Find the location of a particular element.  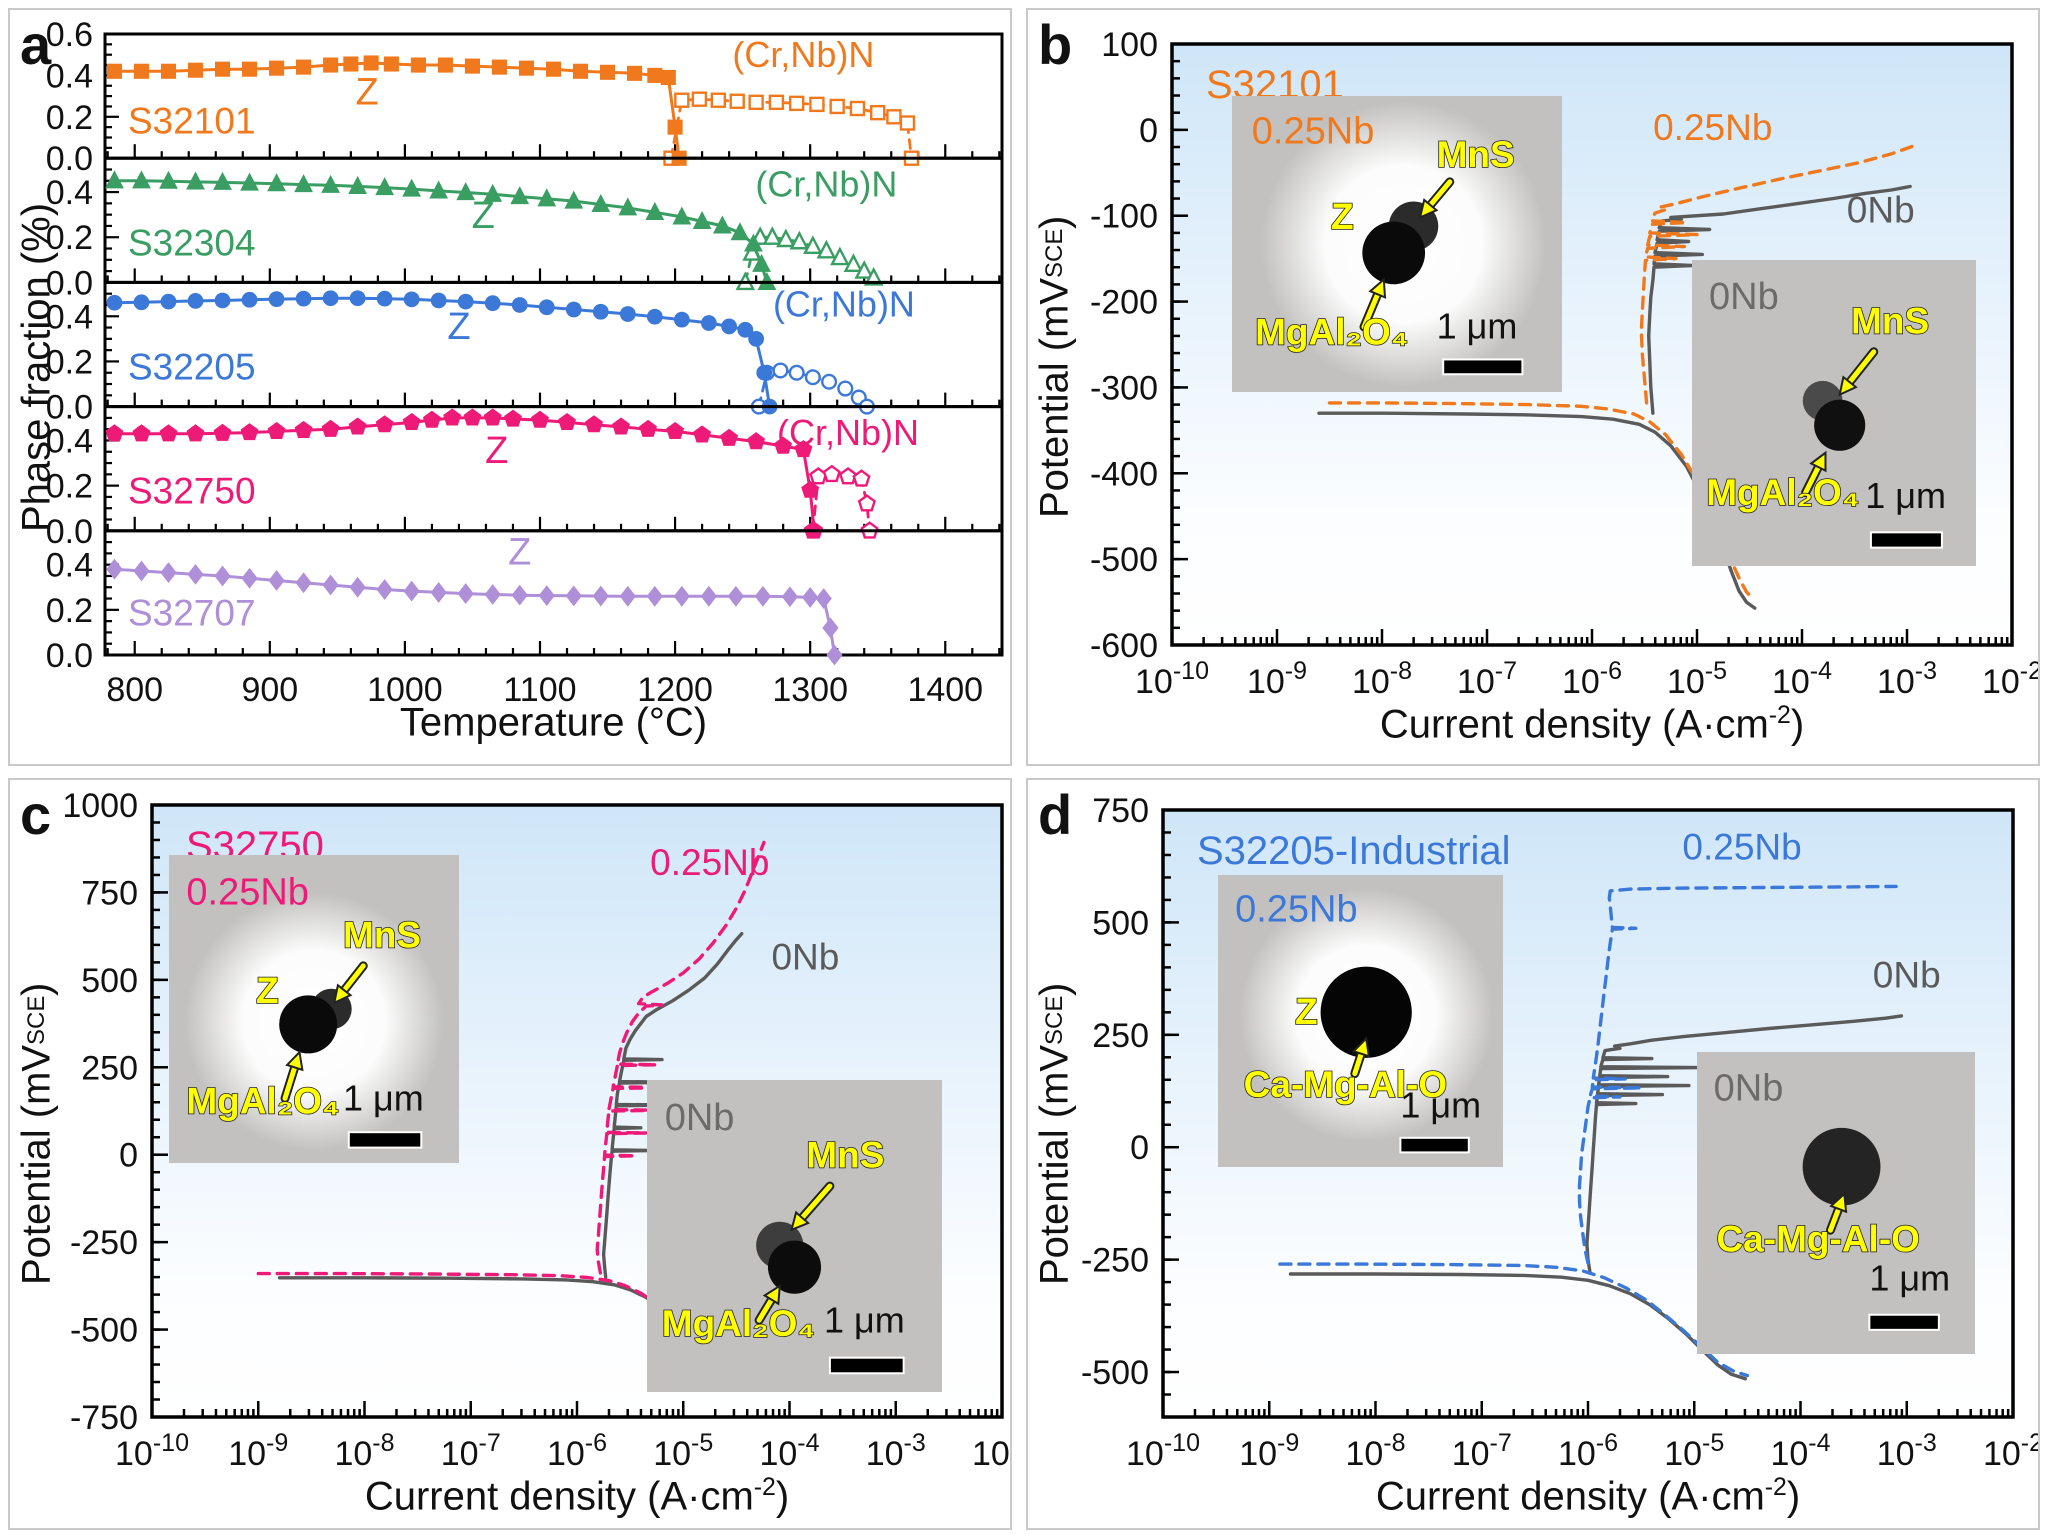

y-tick-label: 0.4 is located at coordinates (69, 441).